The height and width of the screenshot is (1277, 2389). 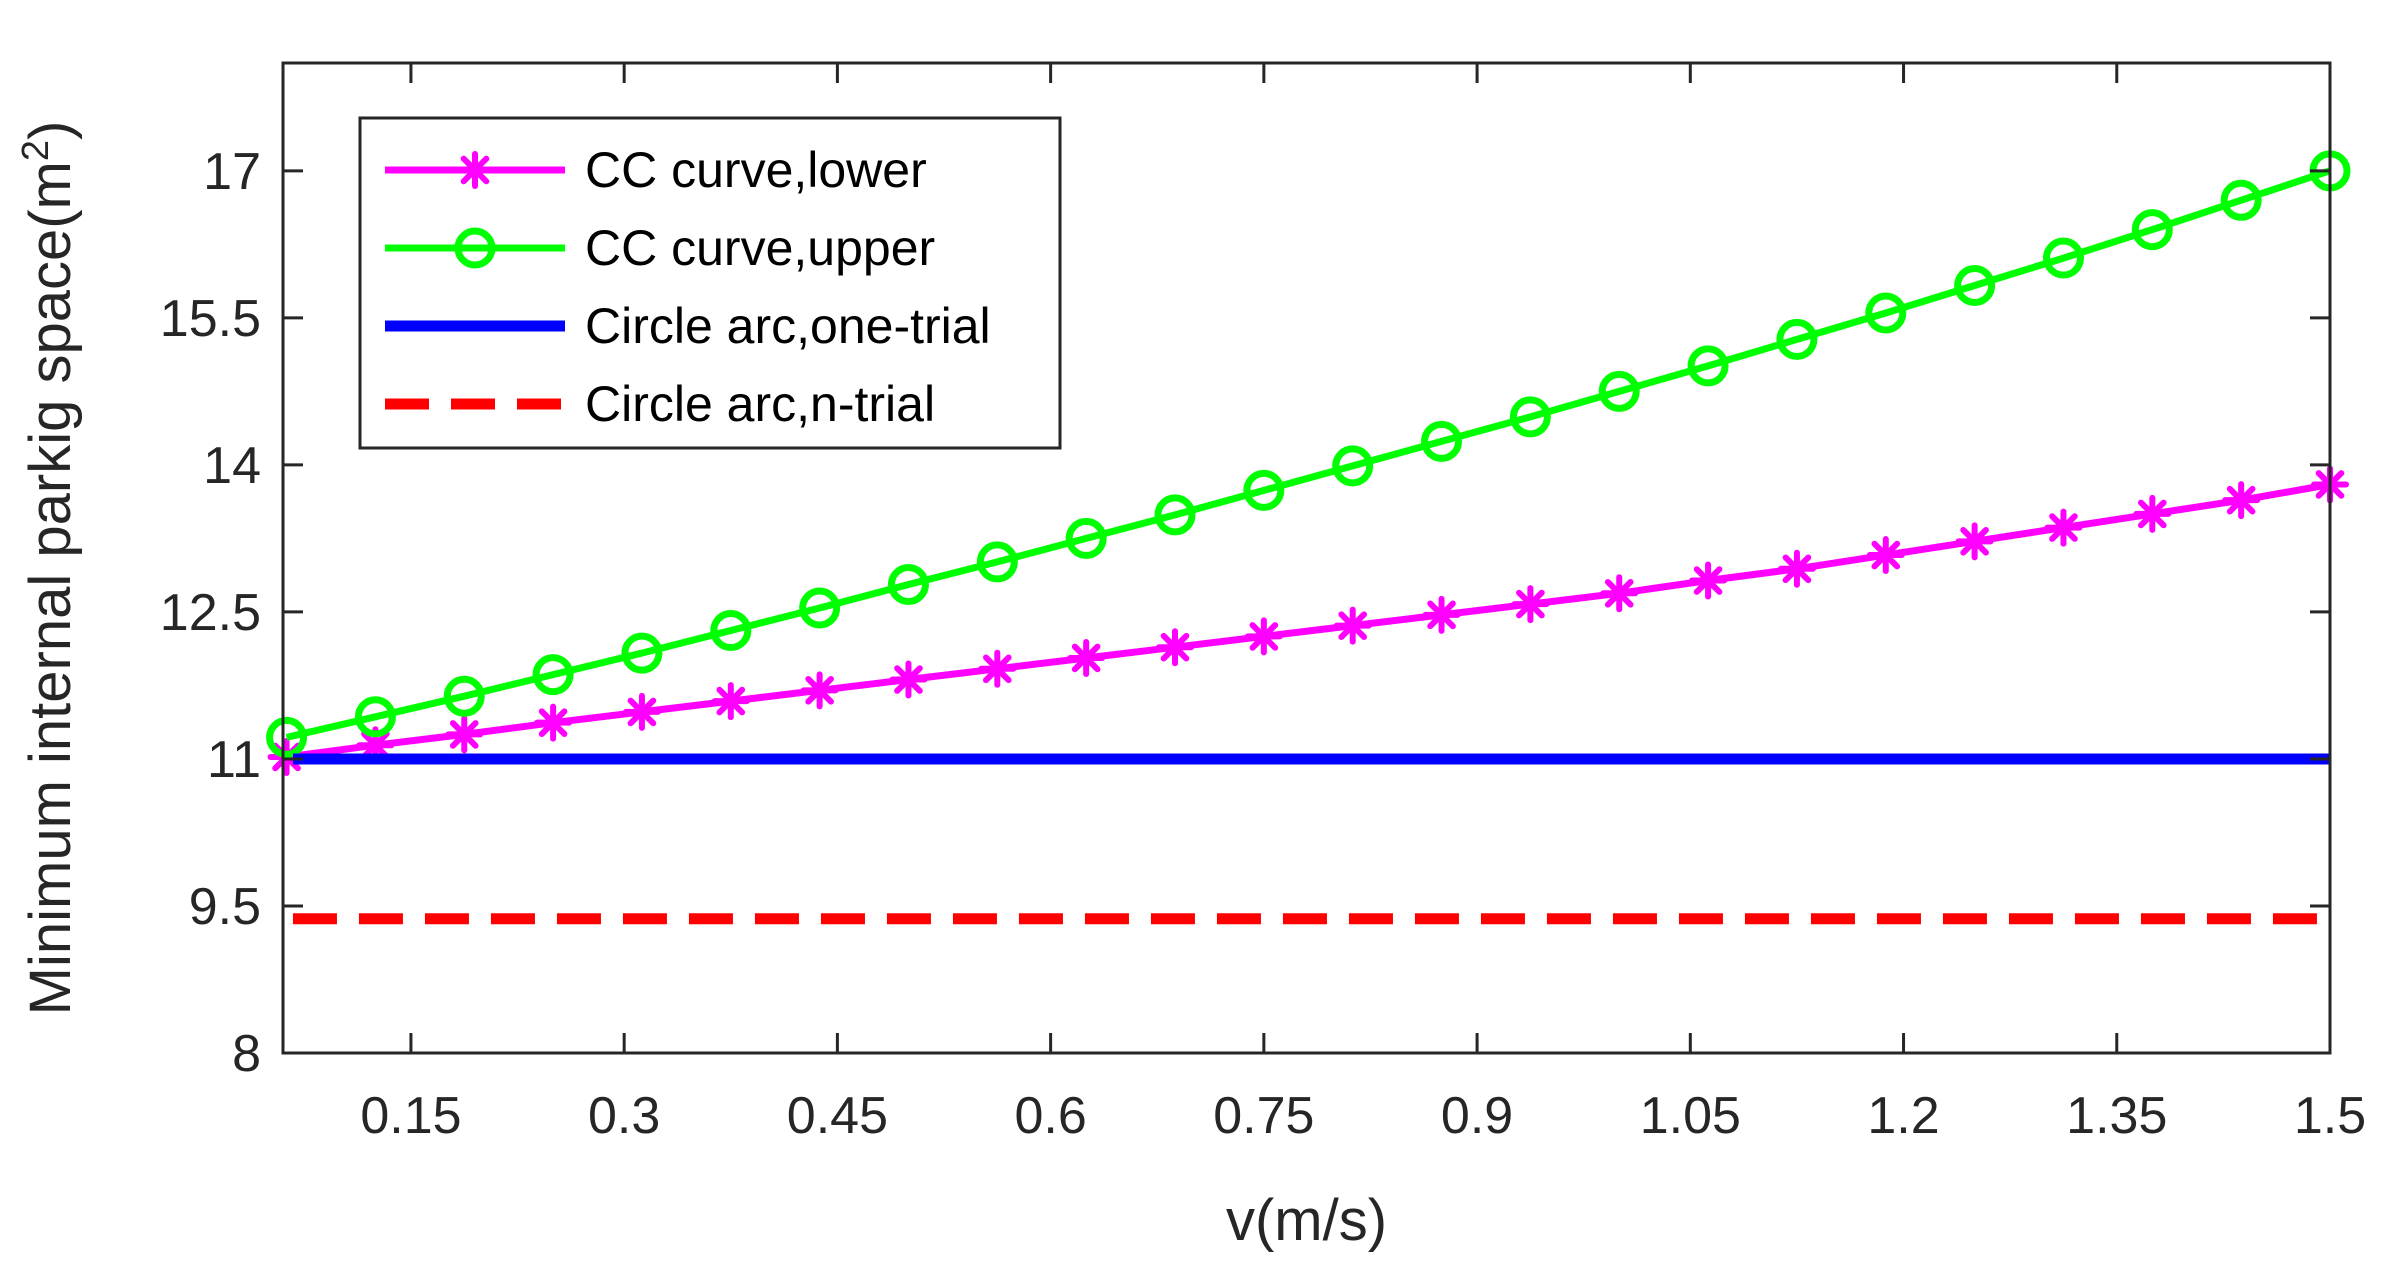 I want to click on y-tick-label: 11, so click(x=234, y=760).